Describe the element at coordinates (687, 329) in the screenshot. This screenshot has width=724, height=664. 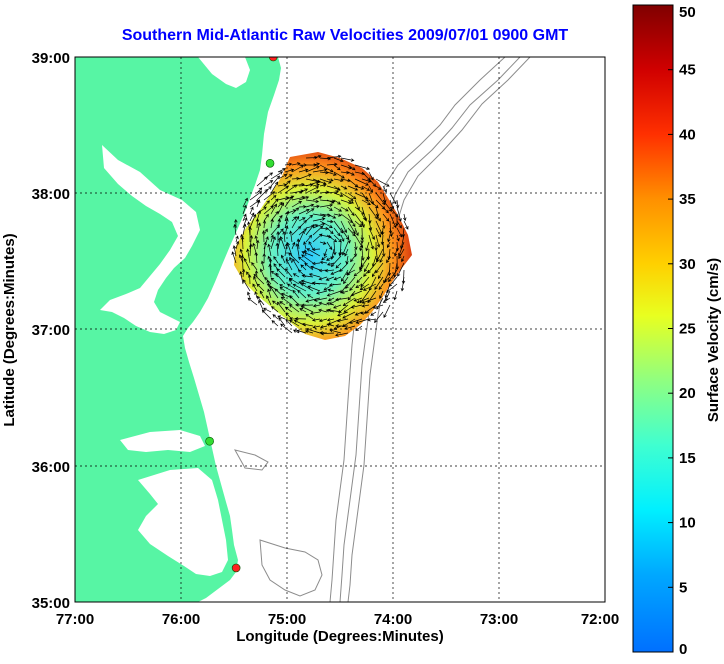
I see `colorbar-tick-label: 25` at that location.